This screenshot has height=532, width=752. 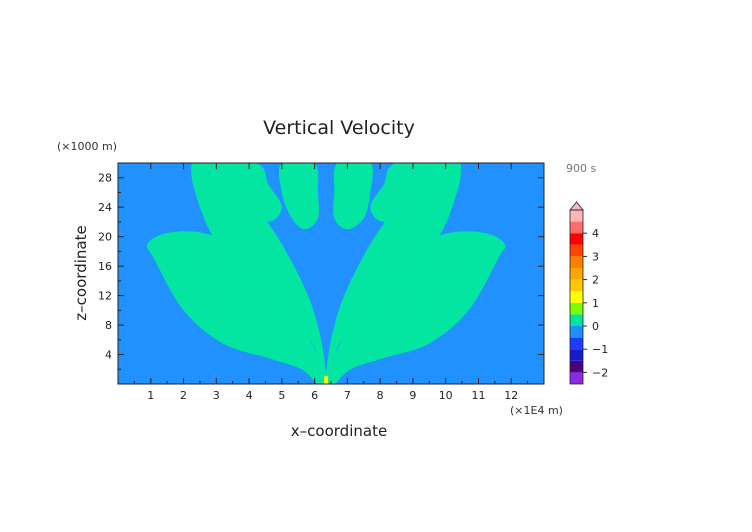 What do you see at coordinates (183, 395) in the screenshot?
I see `x-tick-label: 2` at bounding box center [183, 395].